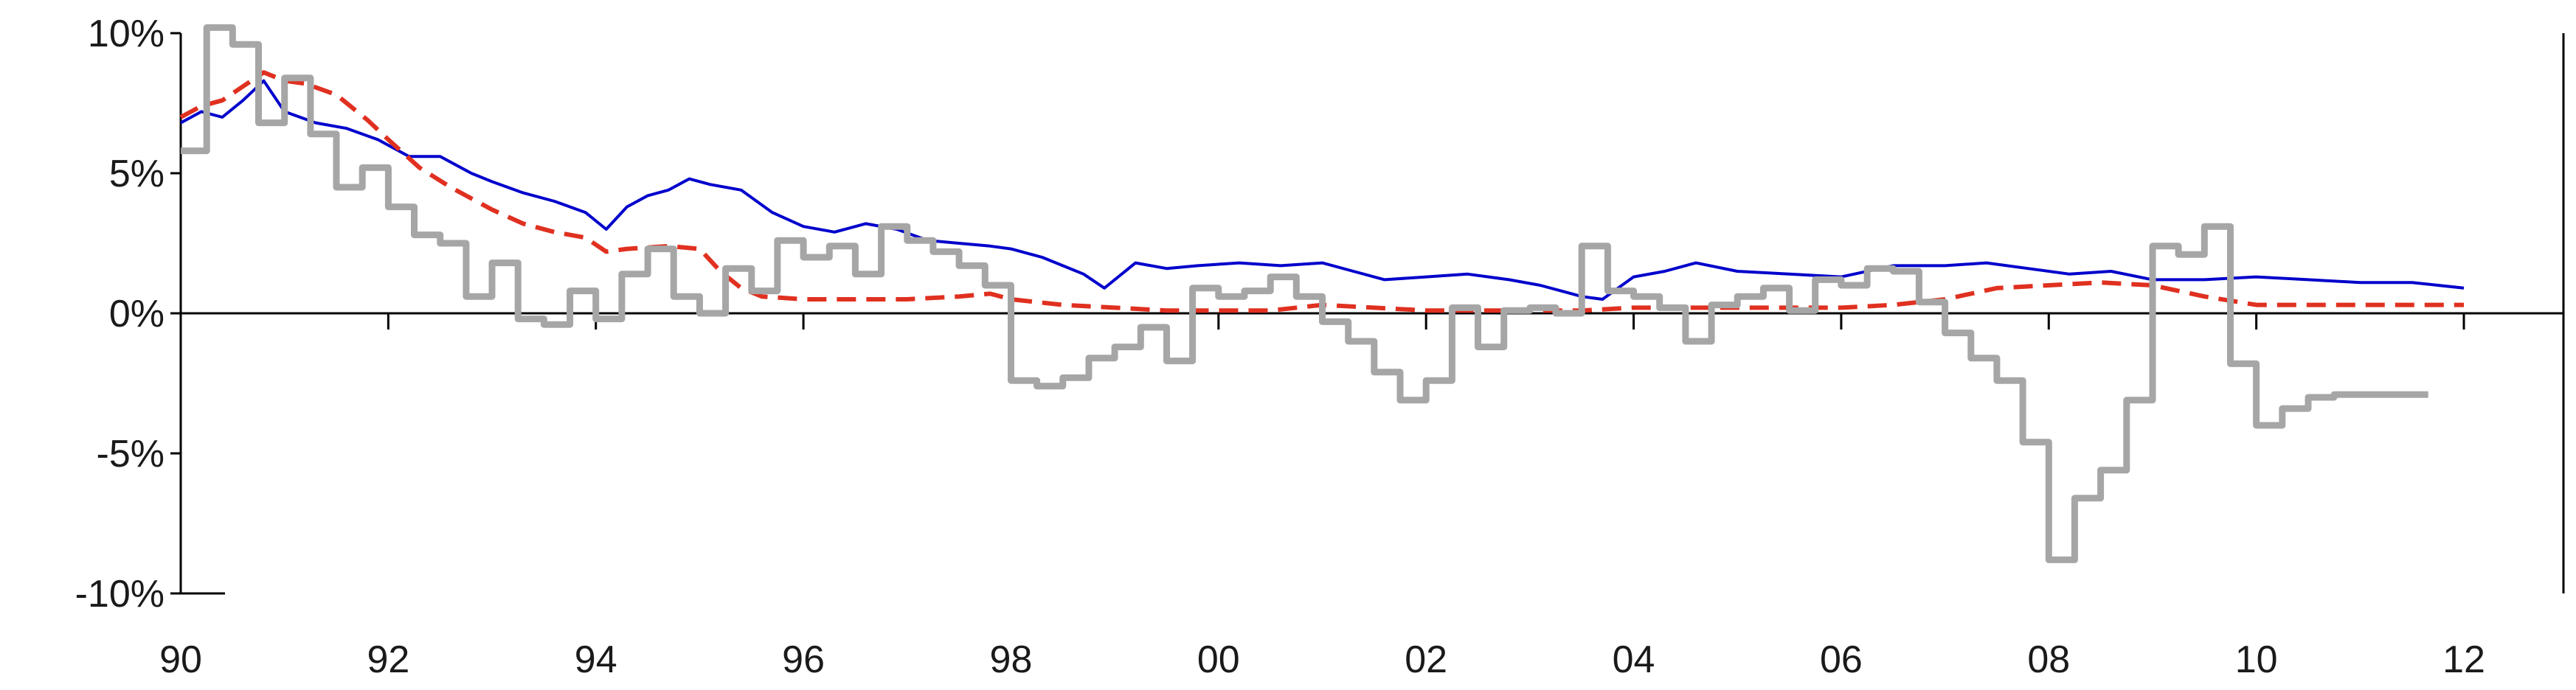 The height and width of the screenshot is (690, 2576). Describe the element at coordinates (1842, 659) in the screenshot. I see `x-tick-label: 06` at that location.